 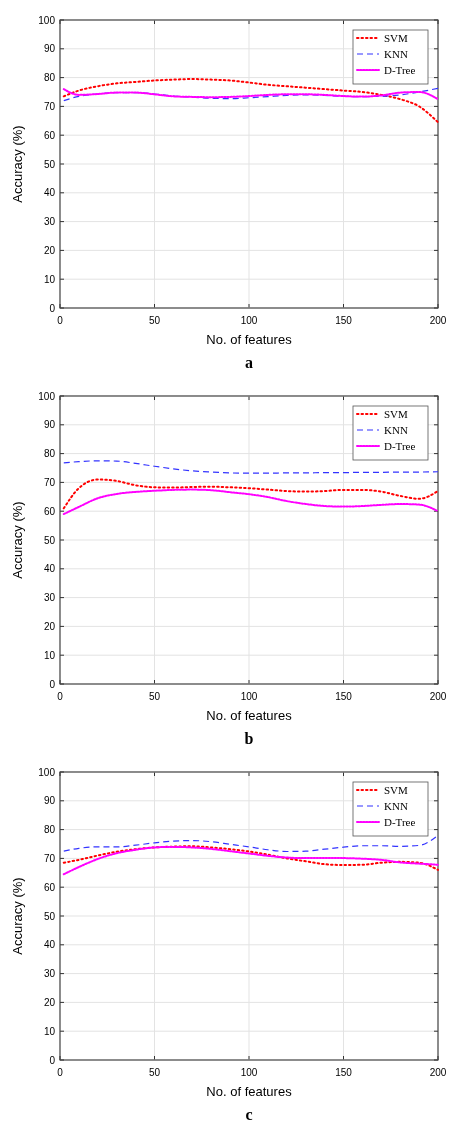 I want to click on text: a, so click(x=249, y=362).